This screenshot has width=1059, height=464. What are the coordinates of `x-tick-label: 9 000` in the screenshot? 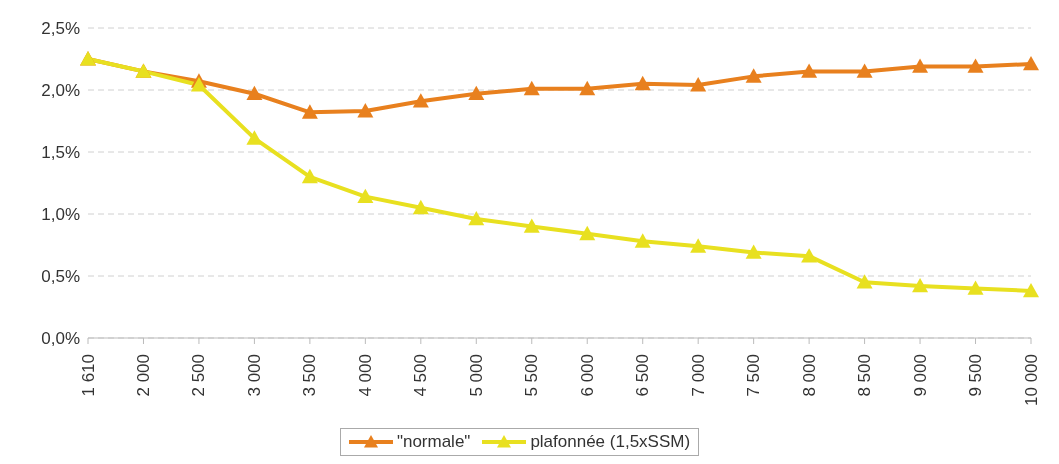 It's located at (920, 375).